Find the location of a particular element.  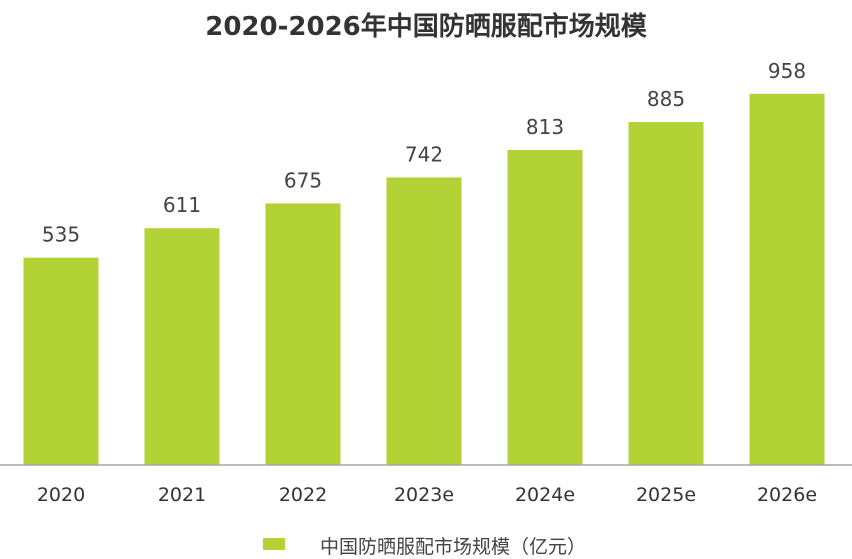

bar-2025e is located at coordinates (666, 293).